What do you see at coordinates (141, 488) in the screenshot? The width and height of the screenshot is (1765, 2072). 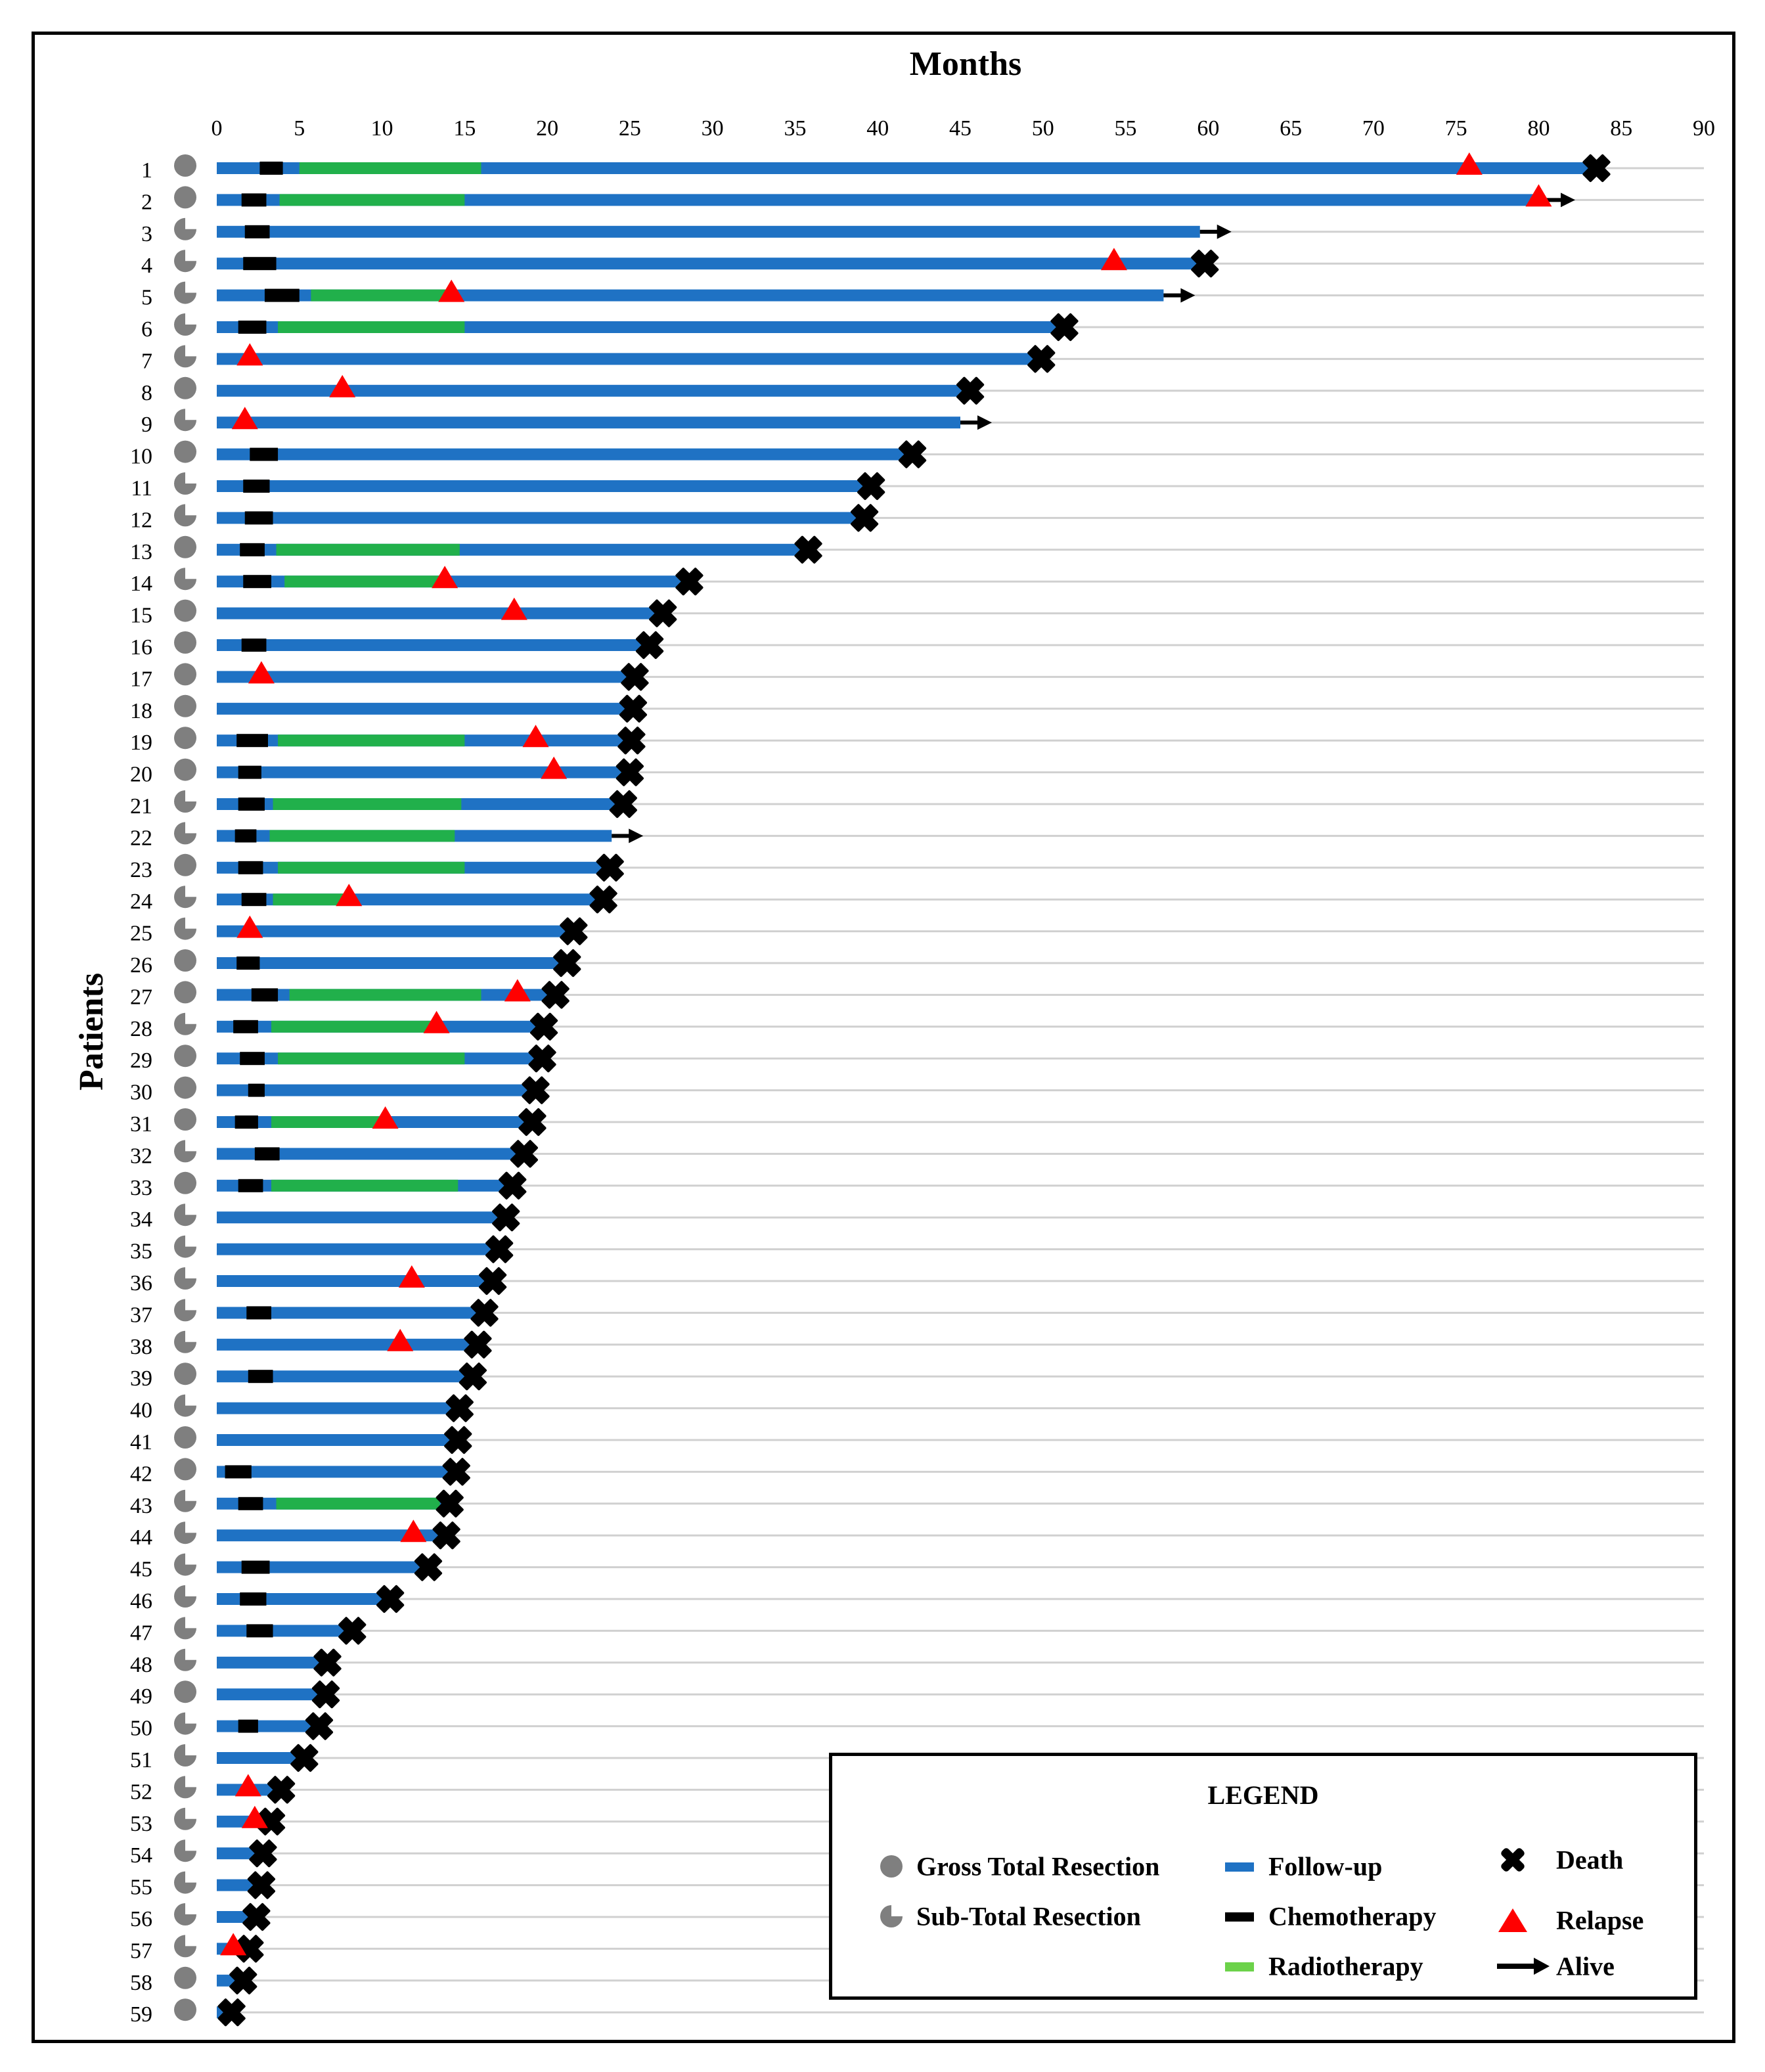 I see `patient-label: 11` at bounding box center [141, 488].